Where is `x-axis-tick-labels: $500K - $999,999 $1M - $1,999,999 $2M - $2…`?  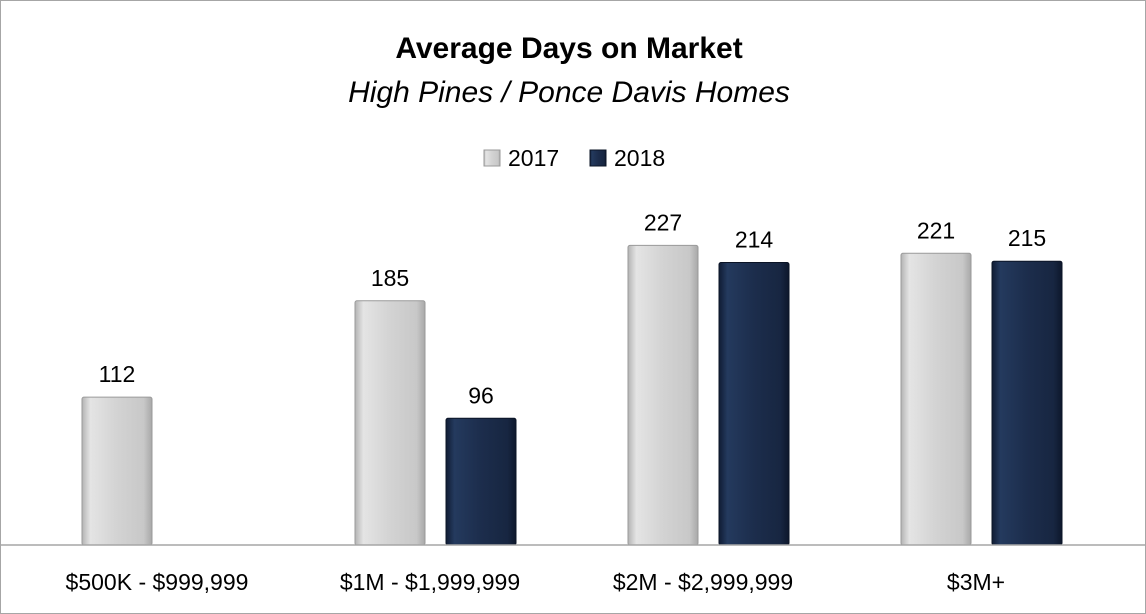
x-axis-tick-labels: $500K - $999,999 $1M - $1,999,999 $2M - $2… is located at coordinates (536, 582).